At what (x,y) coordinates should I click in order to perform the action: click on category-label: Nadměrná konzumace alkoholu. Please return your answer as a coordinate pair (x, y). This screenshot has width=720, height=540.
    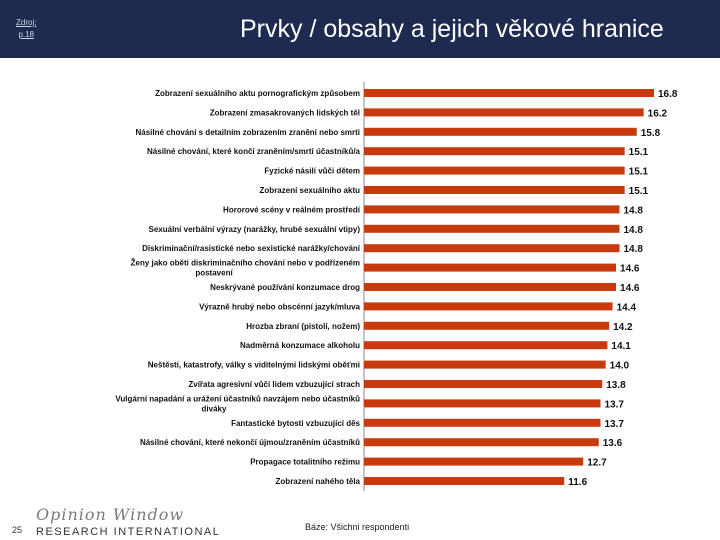
    Looking at the image, I should click on (300, 345).